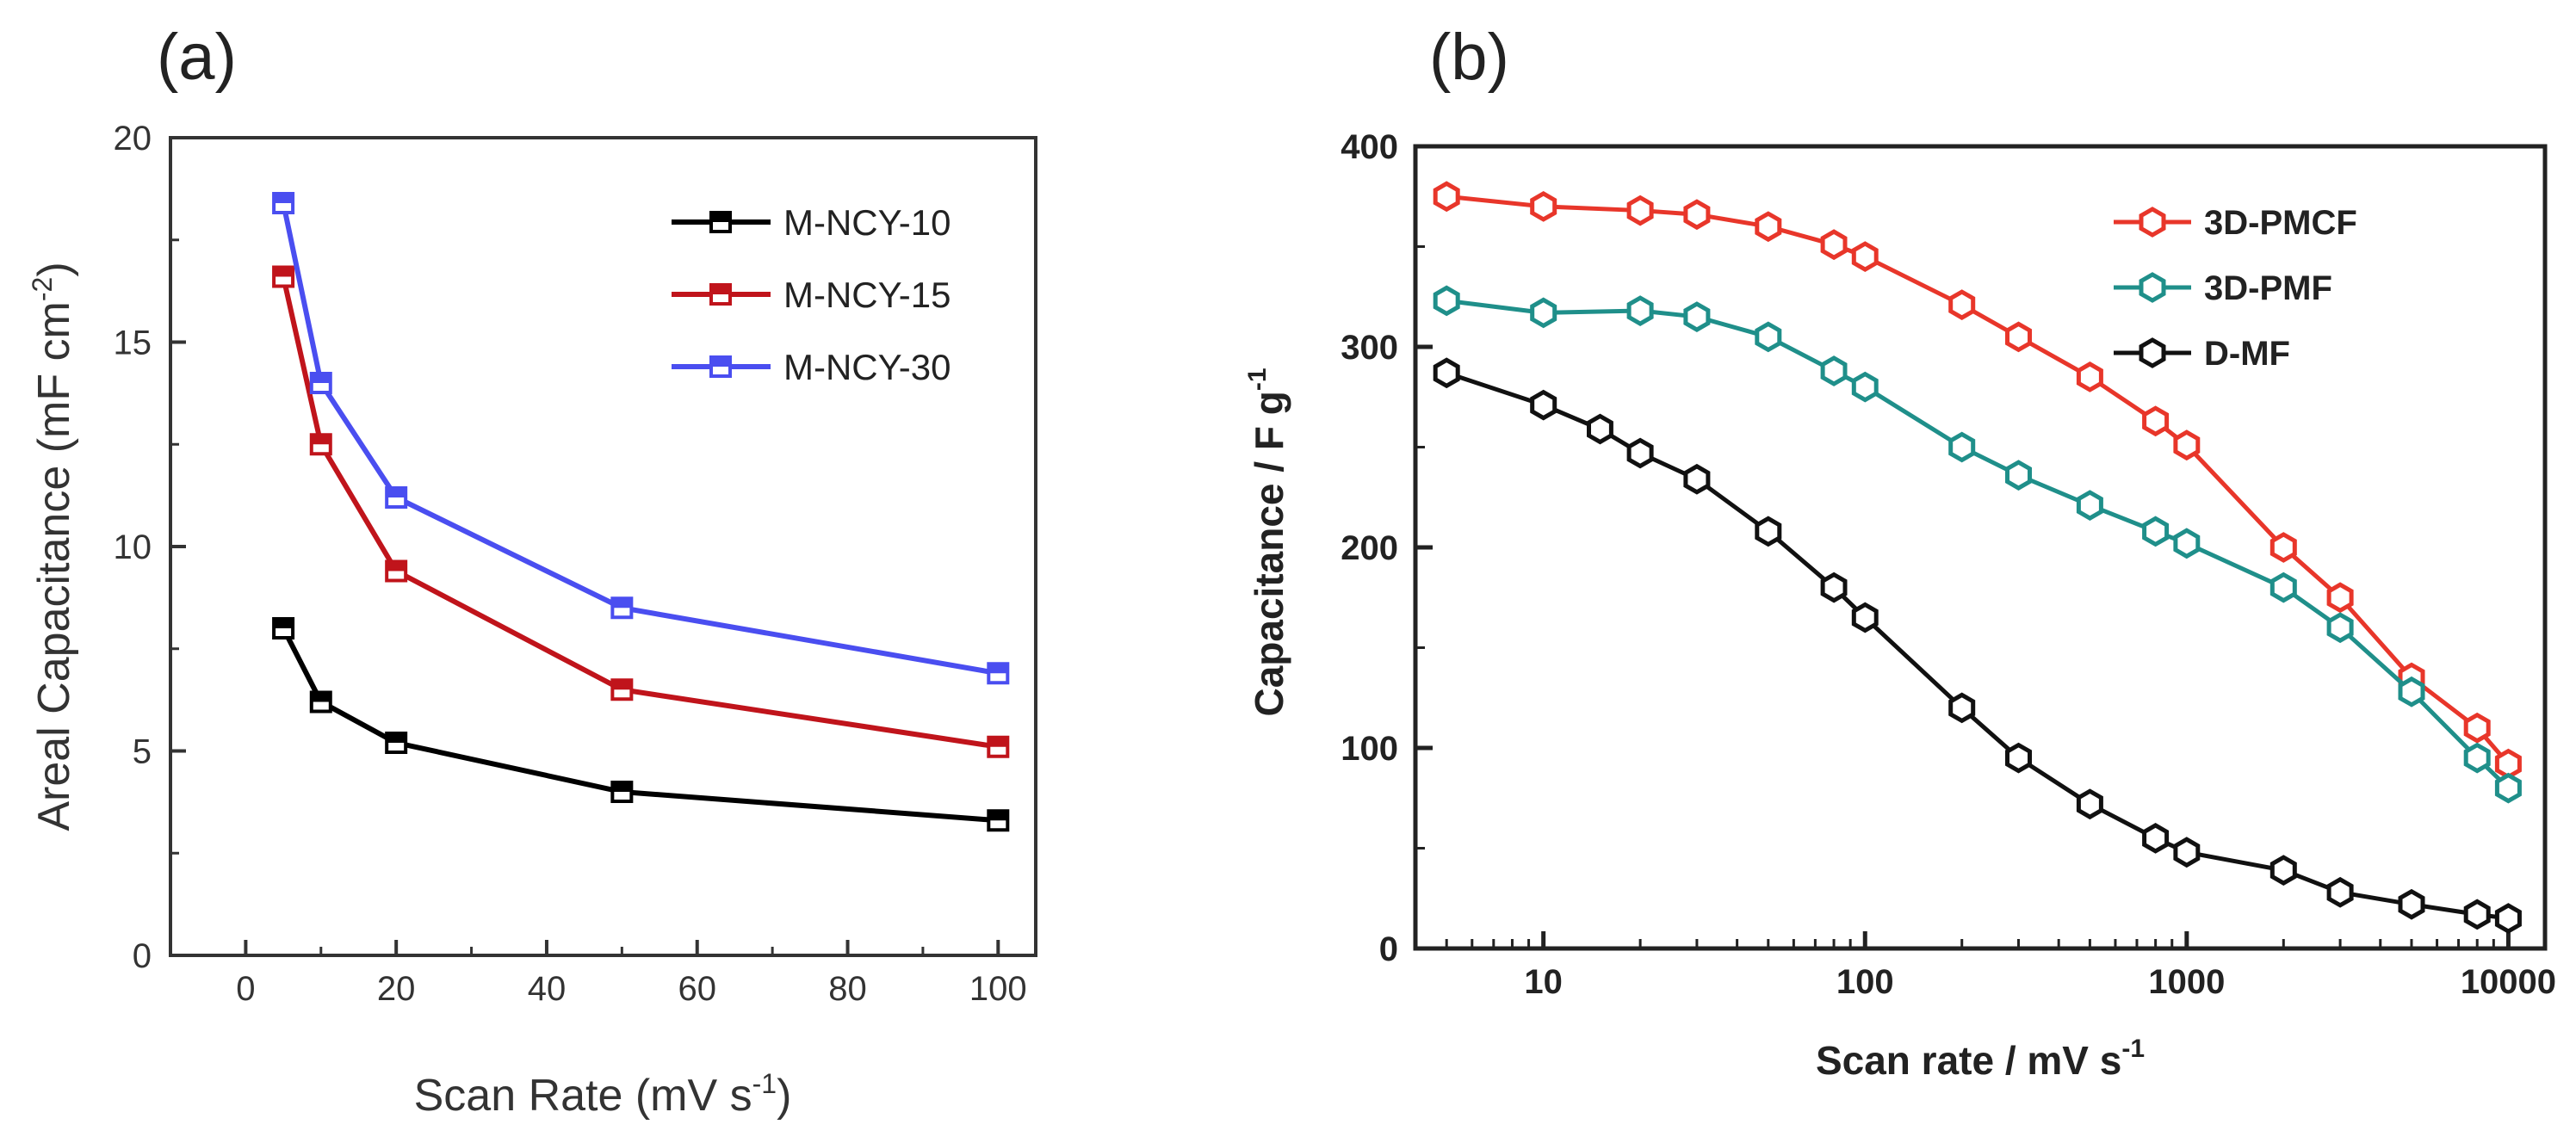 This screenshot has width=2576, height=1143. I want to click on panel-b-y-axis-title: Capacitance / F g-1, so click(1267, 542).